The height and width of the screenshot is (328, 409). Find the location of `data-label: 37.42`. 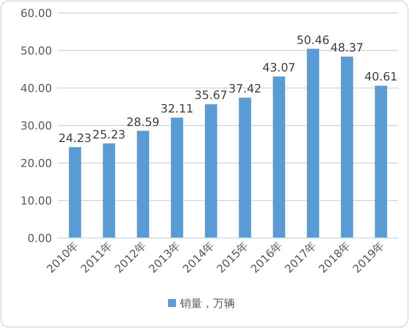

data-label: 37.42 is located at coordinates (245, 89).